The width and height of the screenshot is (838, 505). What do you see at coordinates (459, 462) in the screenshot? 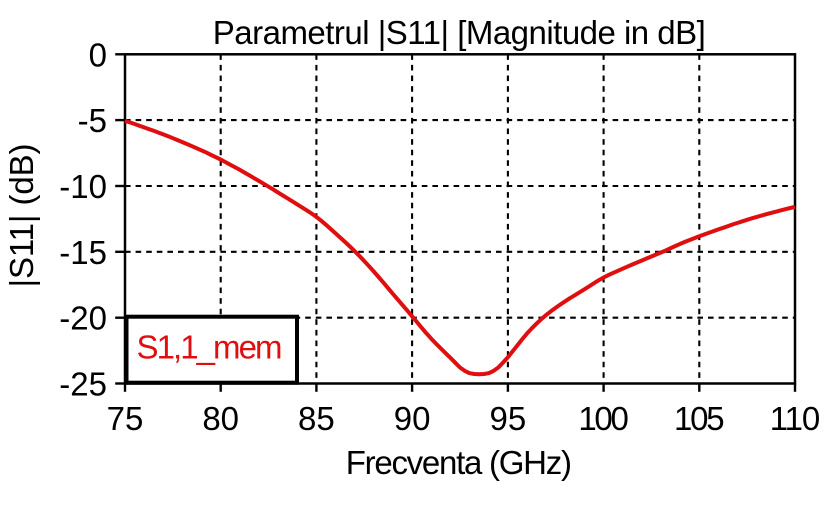
I see `svg-text: Frecventa (GHz)` at bounding box center [459, 462].